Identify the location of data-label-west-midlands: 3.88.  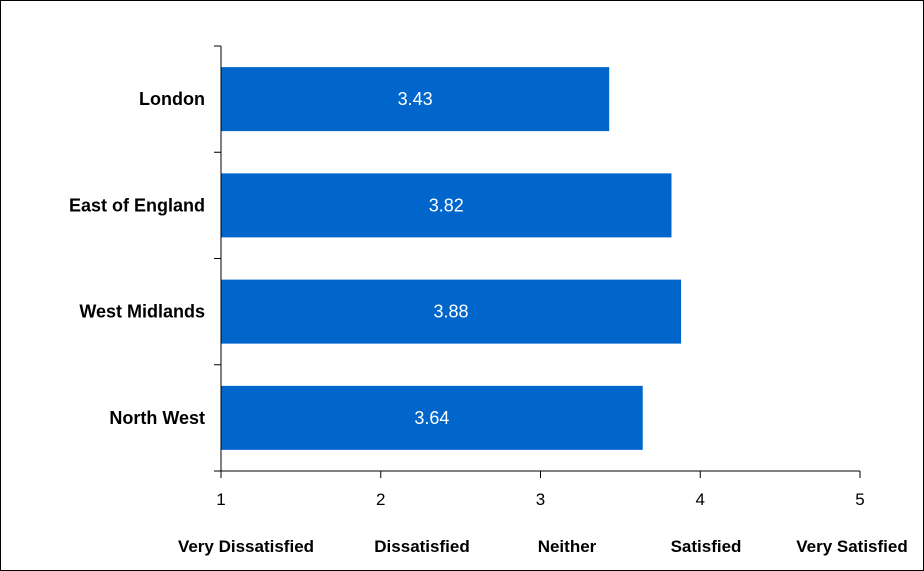
(451, 312).